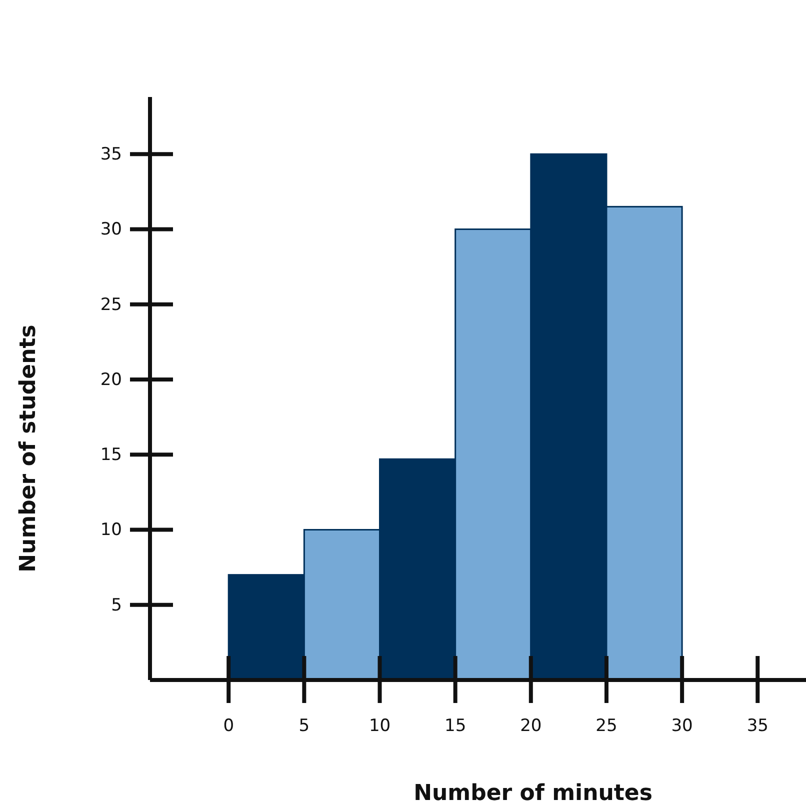  Describe the element at coordinates (111, 530) in the screenshot. I see `y-tick-label: 10` at that location.